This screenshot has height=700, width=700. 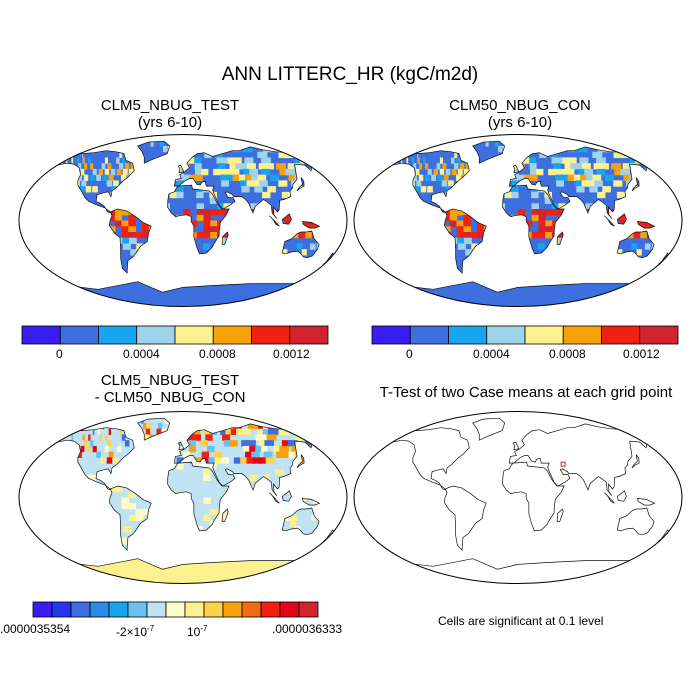 I want to click on cb3-label-pos: 10-7, so click(x=197, y=631).